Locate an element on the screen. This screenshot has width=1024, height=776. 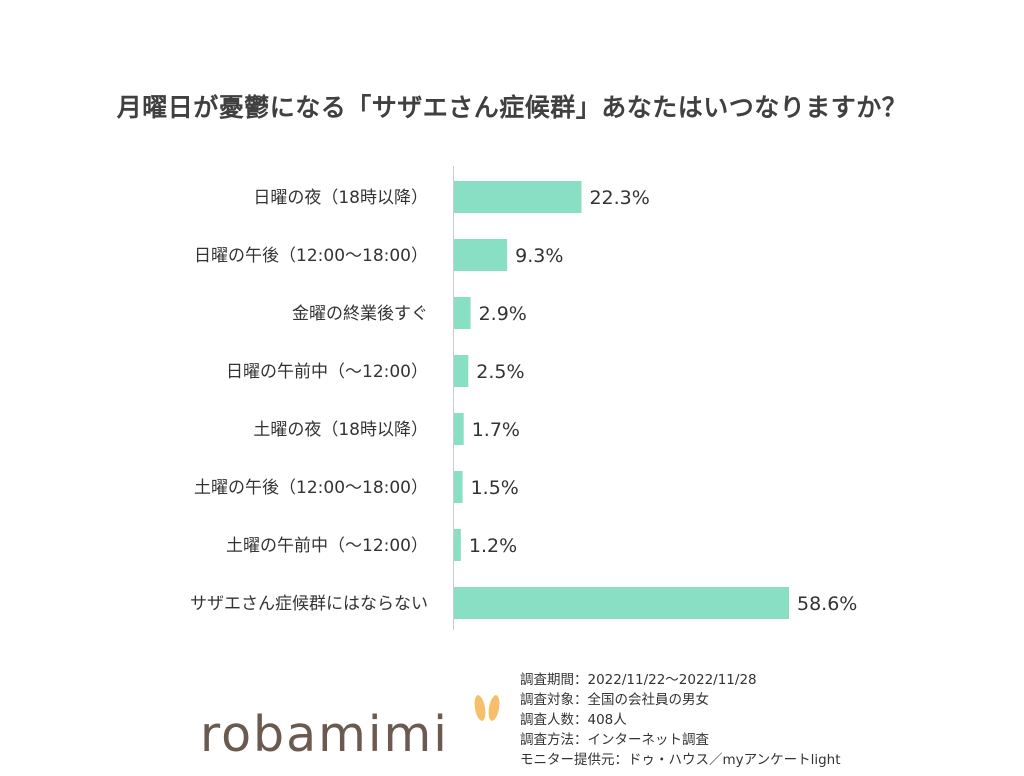
survey-period: 調査期間：2022/11/22〜2022/11/28 is located at coordinates (638, 680).